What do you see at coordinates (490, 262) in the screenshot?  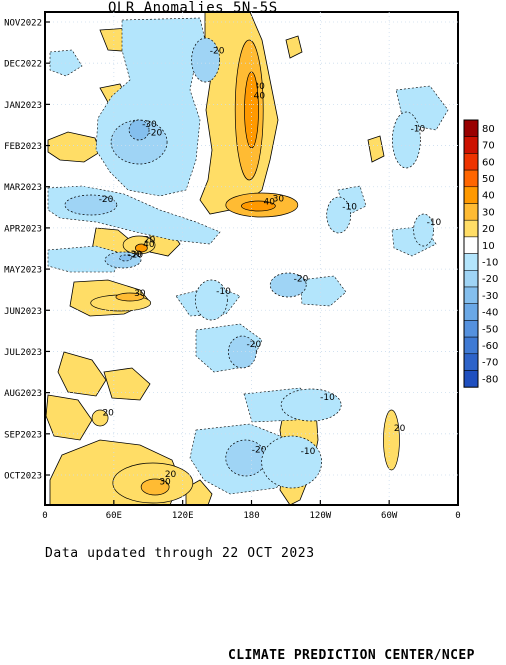 I see `colorbar-label: -10` at bounding box center [490, 262].